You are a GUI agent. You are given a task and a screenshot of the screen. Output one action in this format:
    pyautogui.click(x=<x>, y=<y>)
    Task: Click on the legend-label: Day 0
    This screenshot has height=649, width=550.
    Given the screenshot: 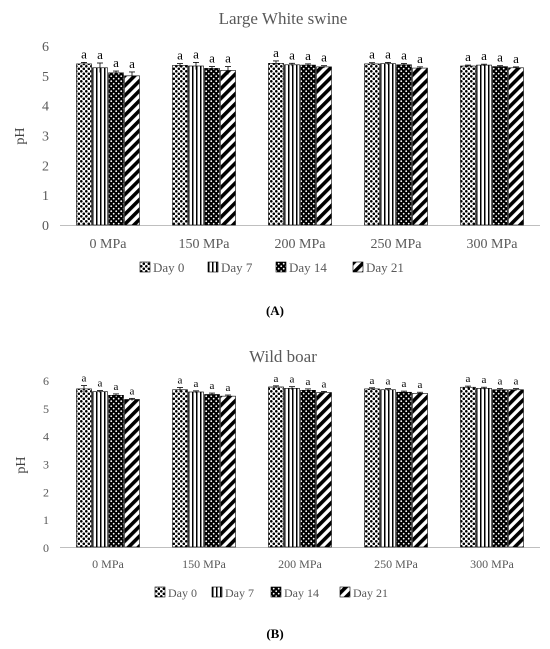 What is the action you would take?
    pyautogui.click(x=168, y=267)
    